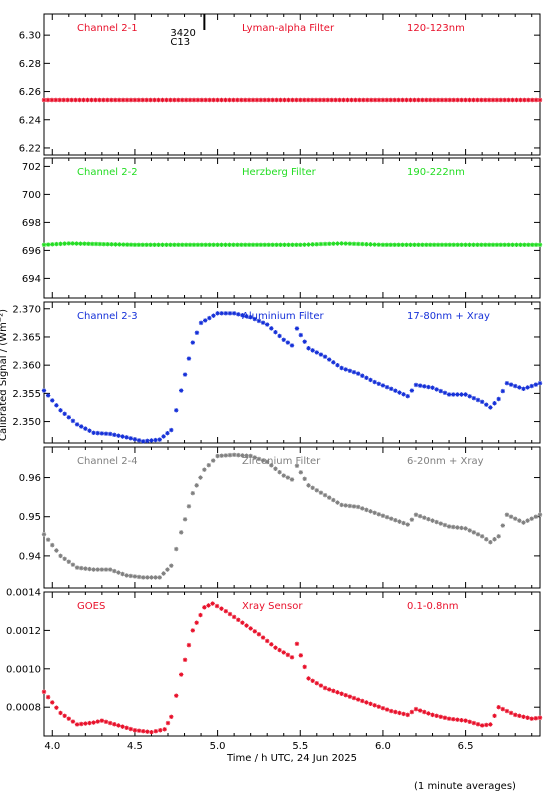 This screenshot has width=550, height=800. I want to click on panel-filter-label: Herzberg Filter, so click(279, 172).